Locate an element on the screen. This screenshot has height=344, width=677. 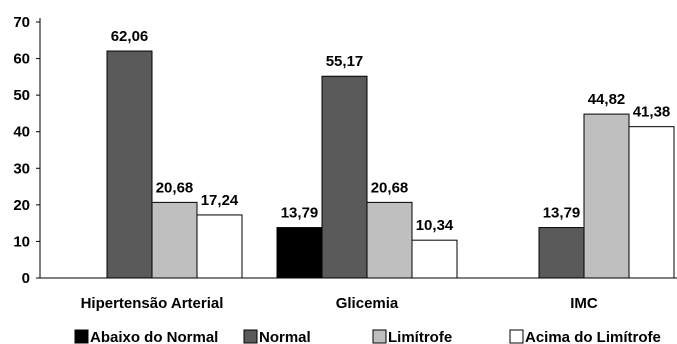
y-tick-label: 30 is located at coordinates (21, 168).